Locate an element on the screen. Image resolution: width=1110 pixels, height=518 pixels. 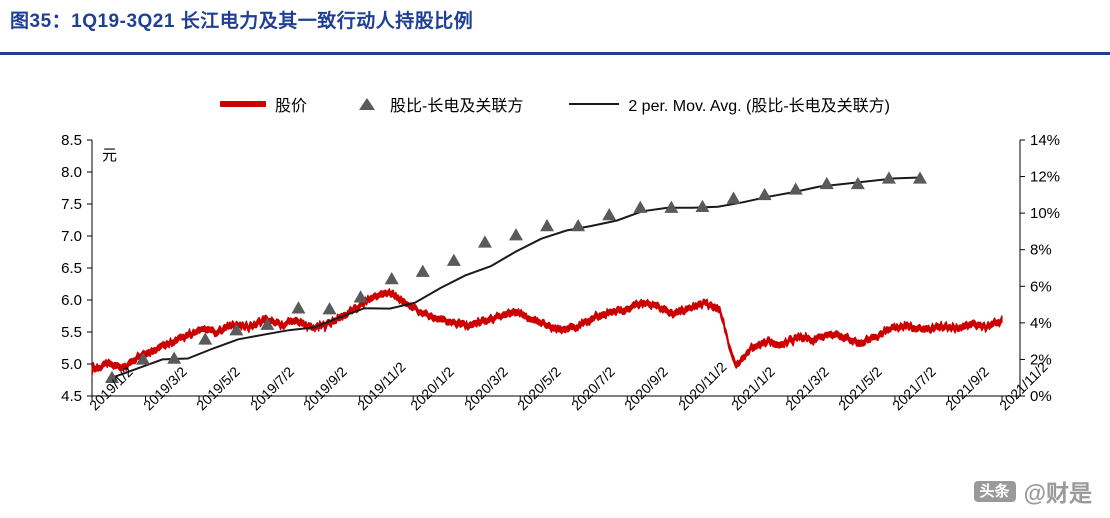
legend-line-icon-black is located at coordinates (594, 104).